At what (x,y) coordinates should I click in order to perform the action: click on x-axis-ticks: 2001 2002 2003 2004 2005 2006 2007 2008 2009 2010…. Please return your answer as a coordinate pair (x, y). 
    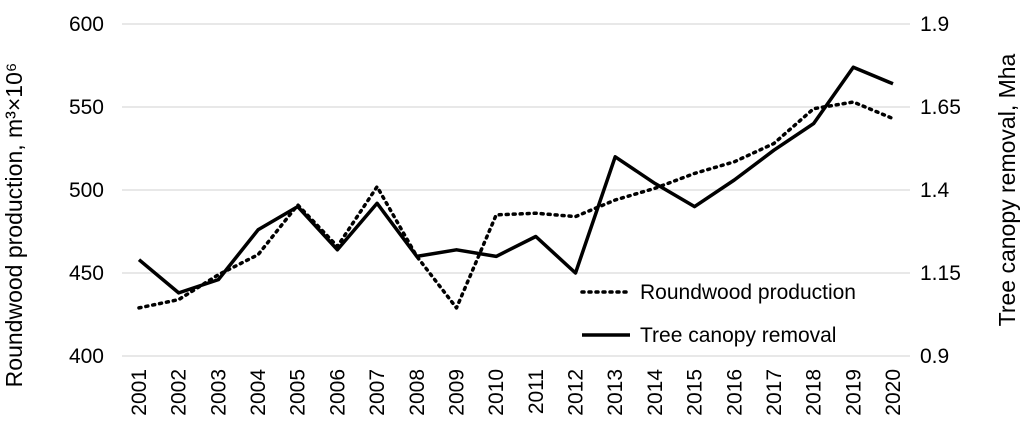
    Looking at the image, I should click on (516, 392).